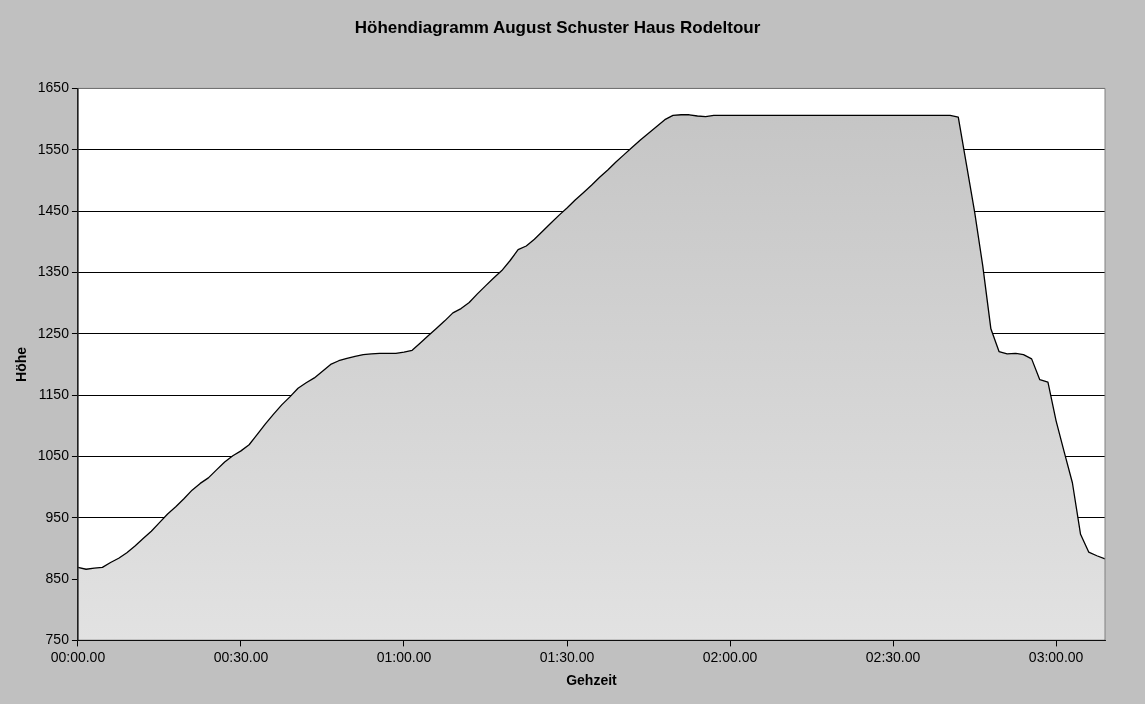  What do you see at coordinates (53, 209) in the screenshot?
I see `y-tick-label: 1450` at bounding box center [53, 209].